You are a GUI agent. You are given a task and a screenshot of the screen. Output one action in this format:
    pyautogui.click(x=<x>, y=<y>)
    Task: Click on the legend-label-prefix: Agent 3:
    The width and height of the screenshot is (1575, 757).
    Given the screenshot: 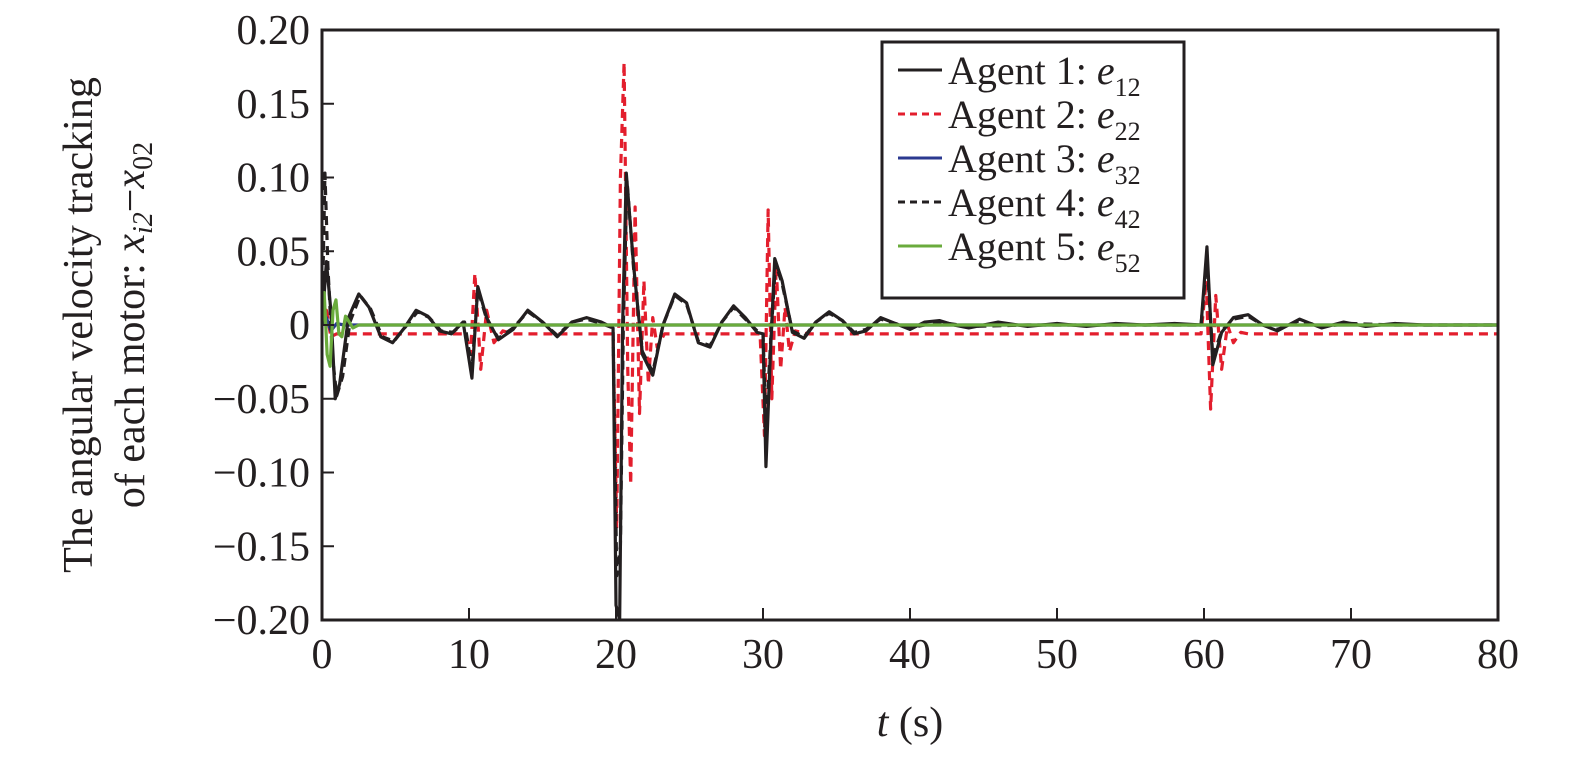 What is the action you would take?
    pyautogui.click(x=1022, y=158)
    